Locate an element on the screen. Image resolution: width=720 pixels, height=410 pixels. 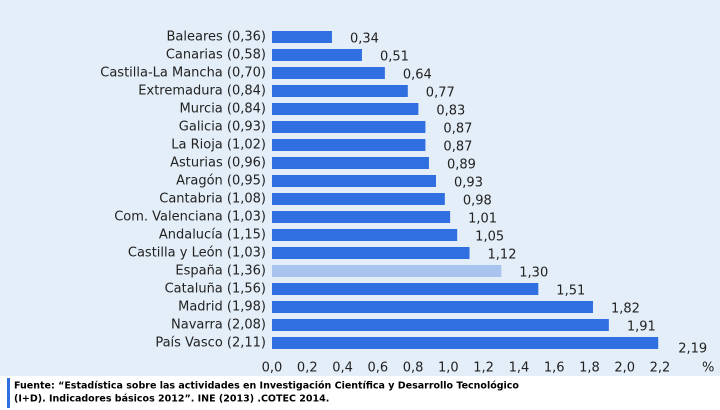
category-label: Navarra (2,08) is located at coordinates (218, 325).